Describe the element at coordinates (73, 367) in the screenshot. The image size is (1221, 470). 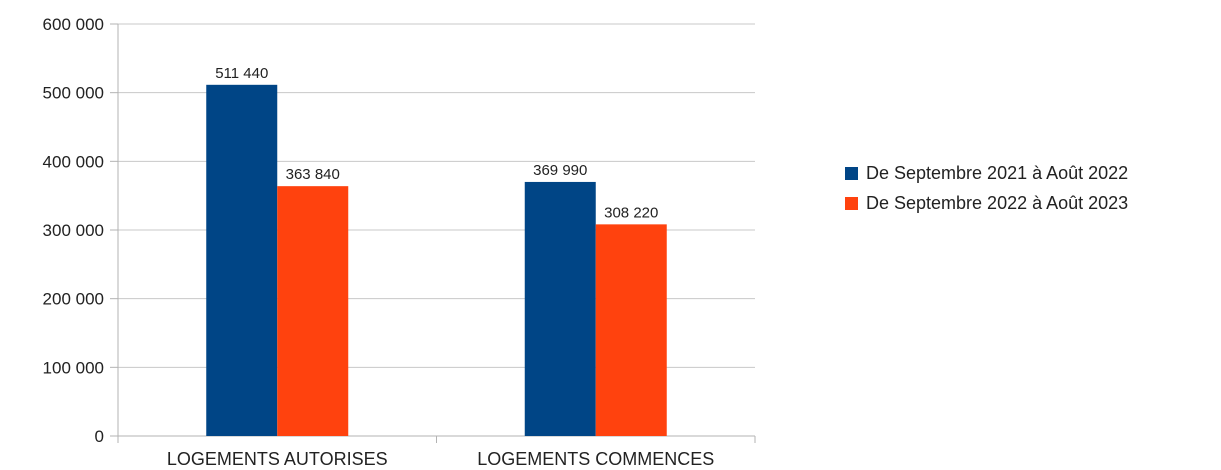
I see `y-tick-label: 100 000` at that location.